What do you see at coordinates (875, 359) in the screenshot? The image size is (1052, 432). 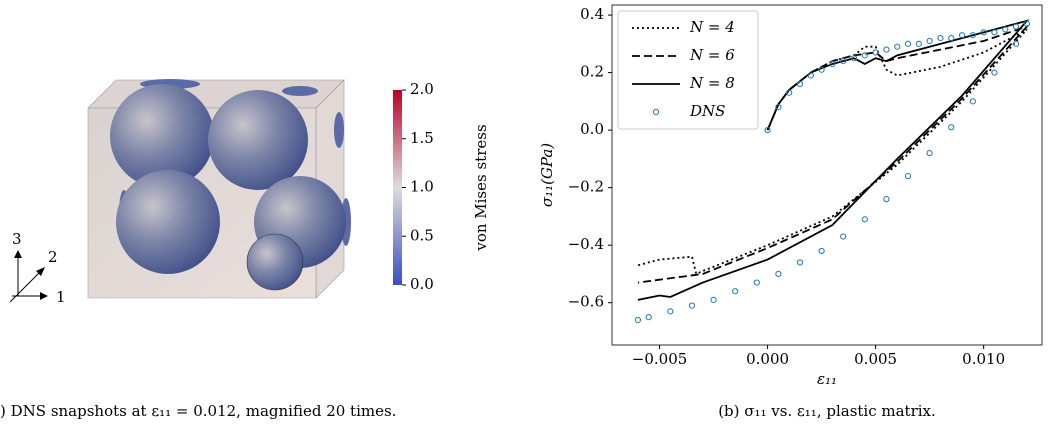 I see `x-tick-label: 0.005` at bounding box center [875, 359].